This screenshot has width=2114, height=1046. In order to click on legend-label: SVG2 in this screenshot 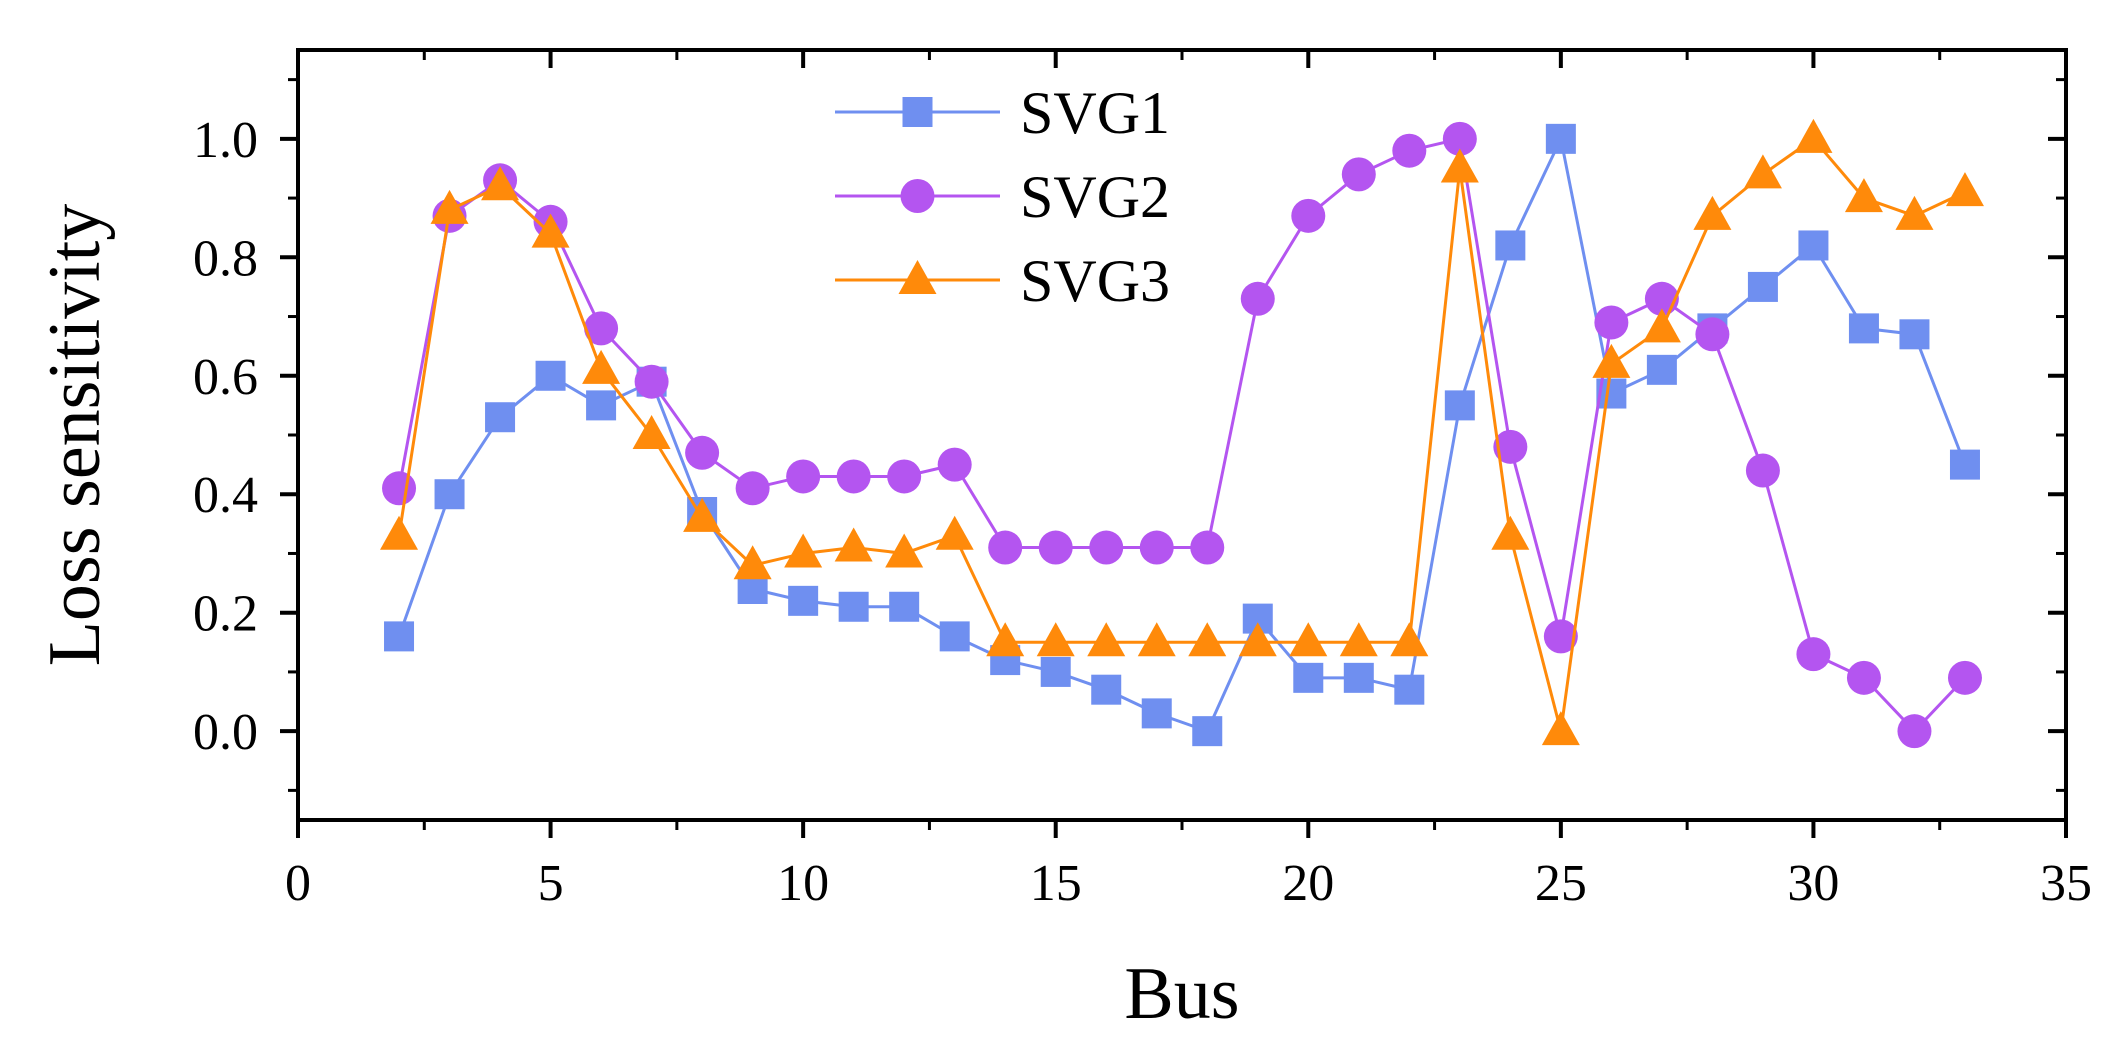, I will do `click(1095, 197)`.